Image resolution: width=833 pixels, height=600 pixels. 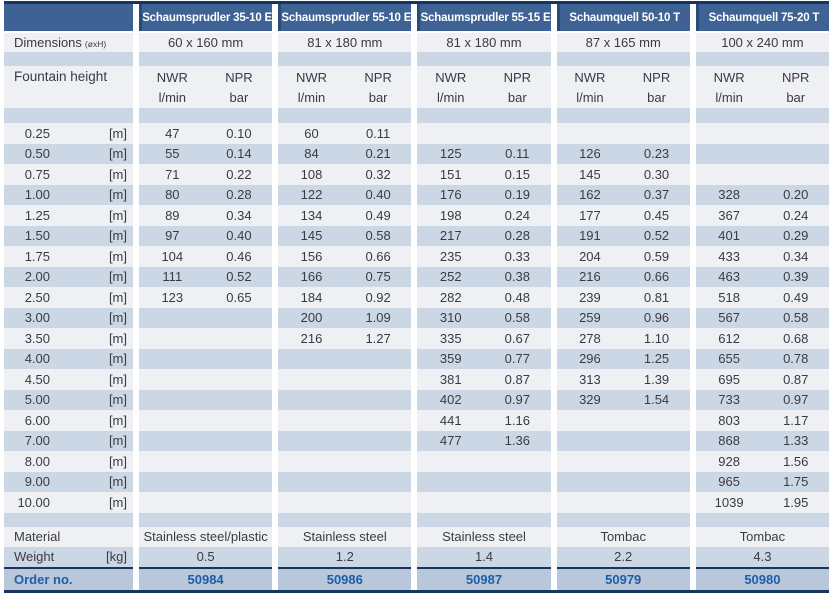 What do you see at coordinates (485, 17) in the screenshot?
I see `product-name: Schaumsprudler 55-15 E` at bounding box center [485, 17].